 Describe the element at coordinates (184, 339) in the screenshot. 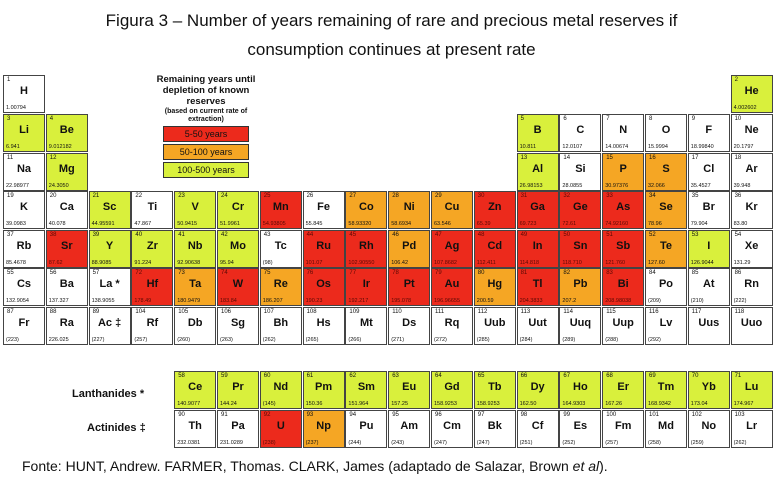

I see `atomic-mass: (260)` at that location.